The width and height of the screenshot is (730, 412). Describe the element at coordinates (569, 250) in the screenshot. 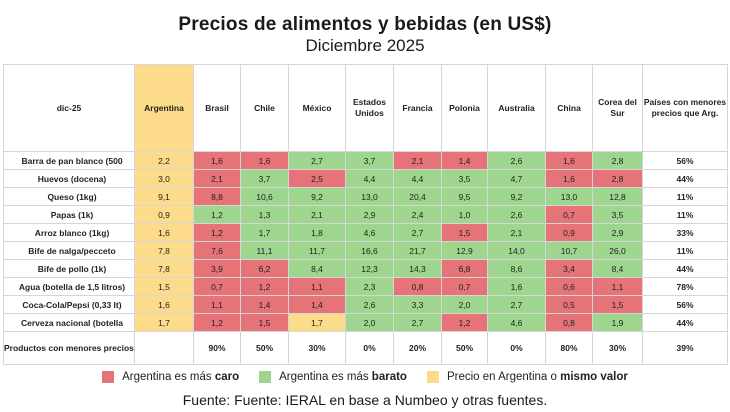

I see `price-cell: 10,7` at that location.